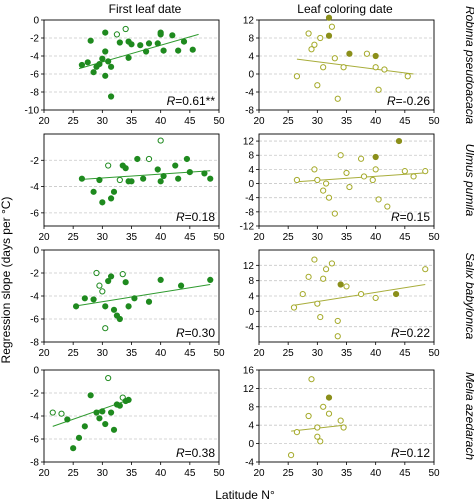 The image size is (474, 503). I want to click on r-value-label: R=-0.26, so click(408, 101).